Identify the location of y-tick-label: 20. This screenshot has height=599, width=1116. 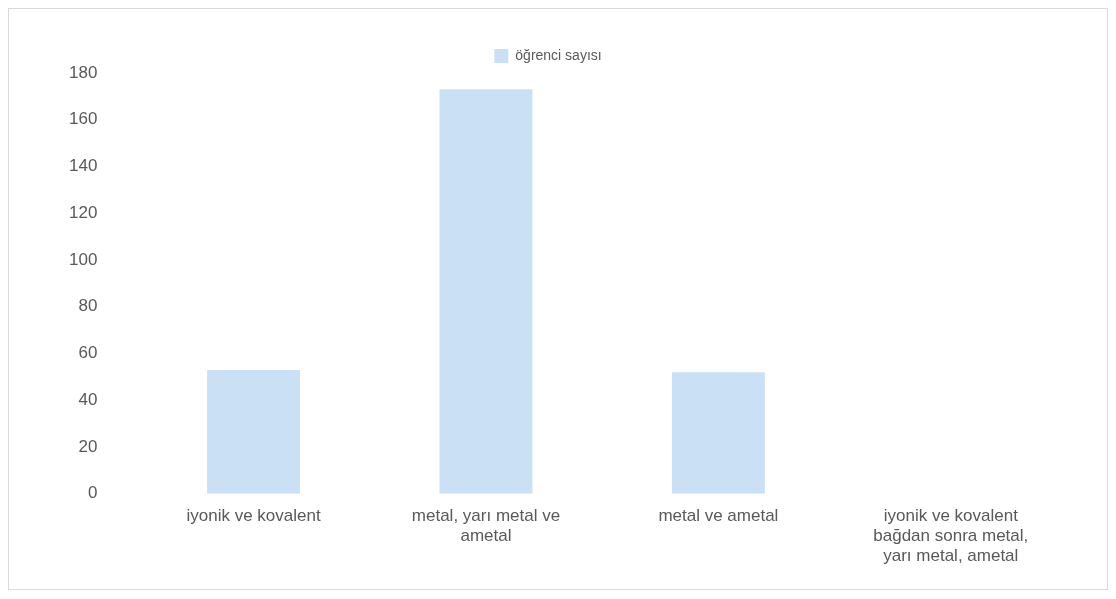
(88, 446).